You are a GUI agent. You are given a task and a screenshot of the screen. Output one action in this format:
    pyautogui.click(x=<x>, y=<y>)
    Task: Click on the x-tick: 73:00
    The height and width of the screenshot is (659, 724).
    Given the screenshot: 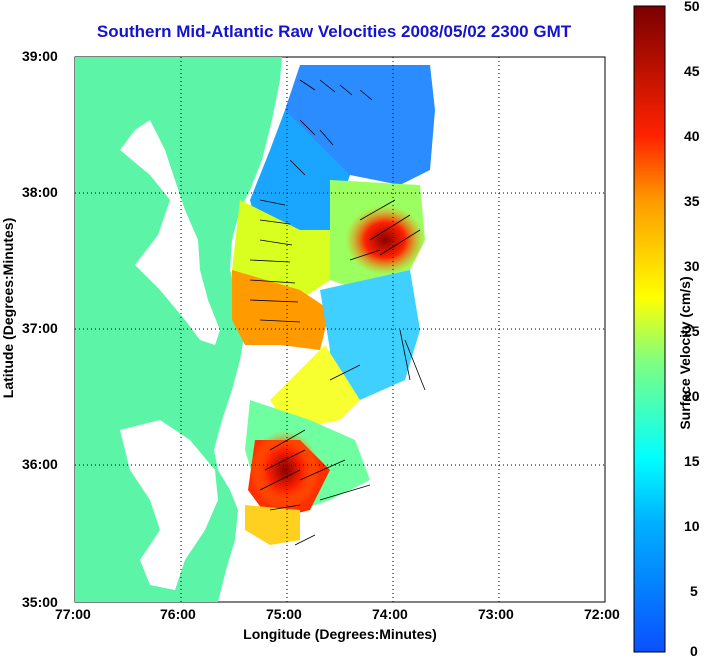 What is the action you would take?
    pyautogui.click(x=496, y=614)
    